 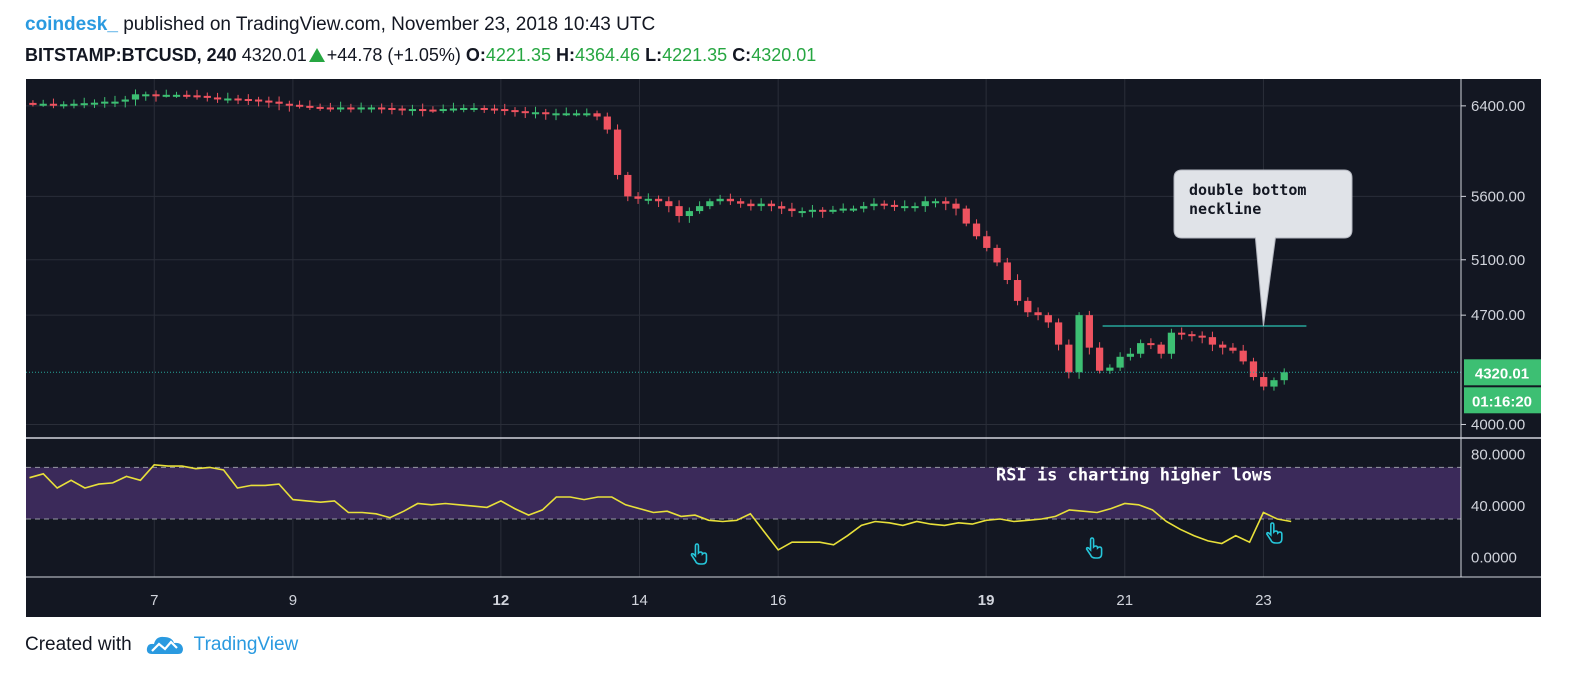 I want to click on callout-text: double bottom, so click(x=1247, y=190).